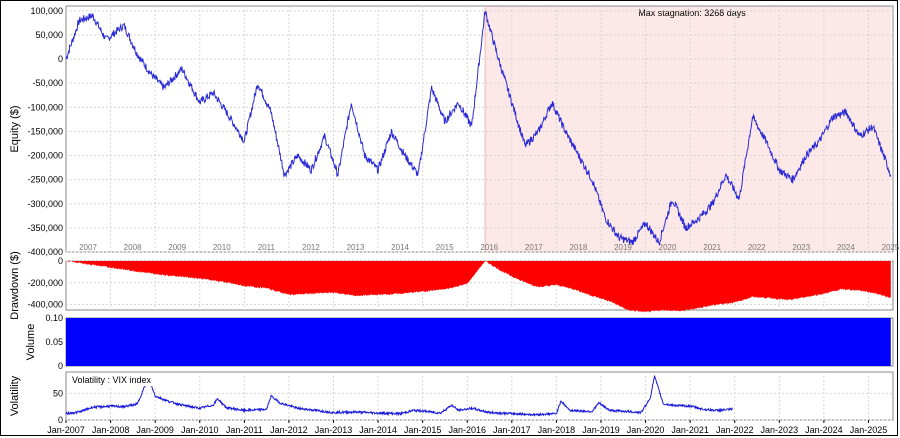 This screenshot has height=438, width=900. What do you see at coordinates (824, 430) in the screenshot?
I see `x-tick-label: Jan-2024` at bounding box center [824, 430].